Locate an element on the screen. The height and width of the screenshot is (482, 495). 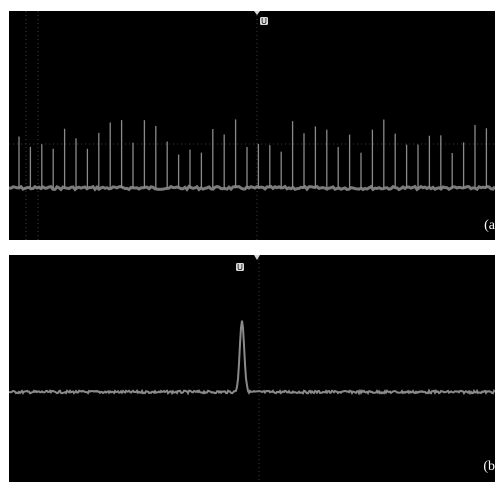
trace-baseline is located at coordinates (252, 188).